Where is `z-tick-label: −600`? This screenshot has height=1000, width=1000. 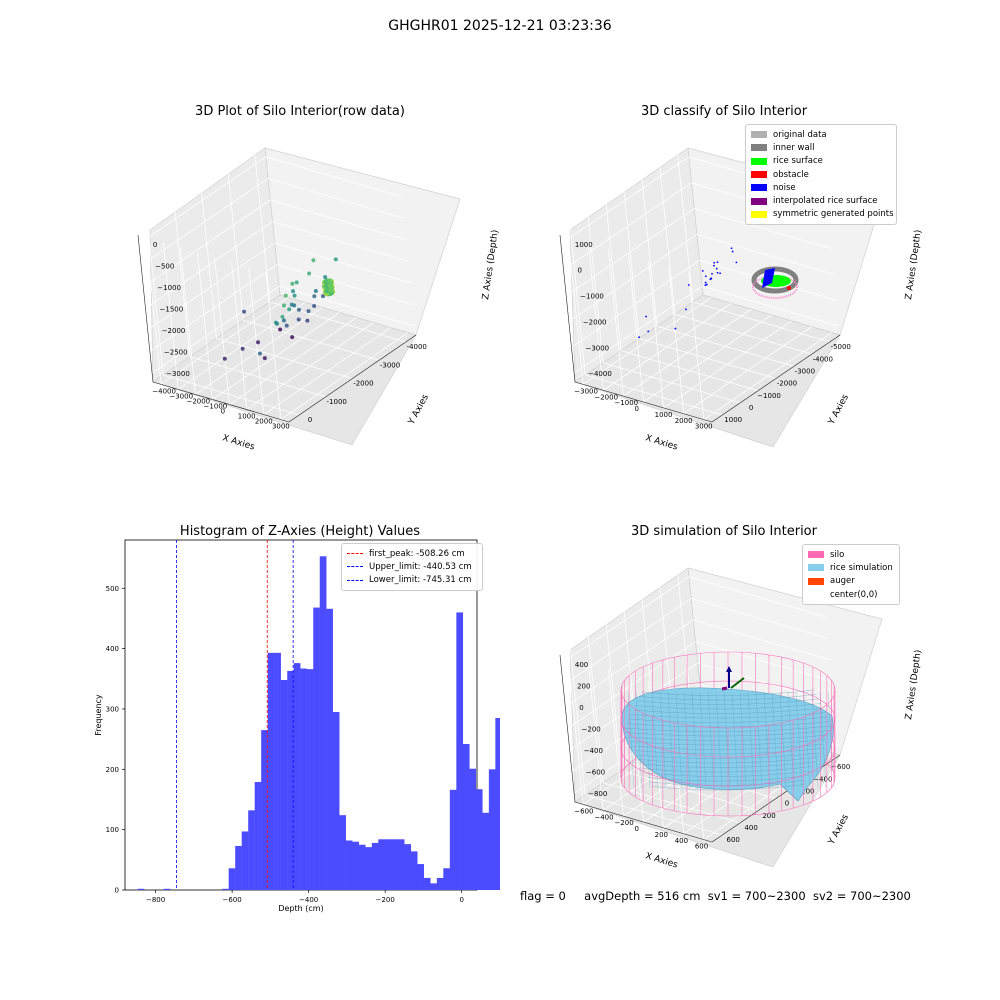 z-tick-label: −600 is located at coordinates (595, 773).